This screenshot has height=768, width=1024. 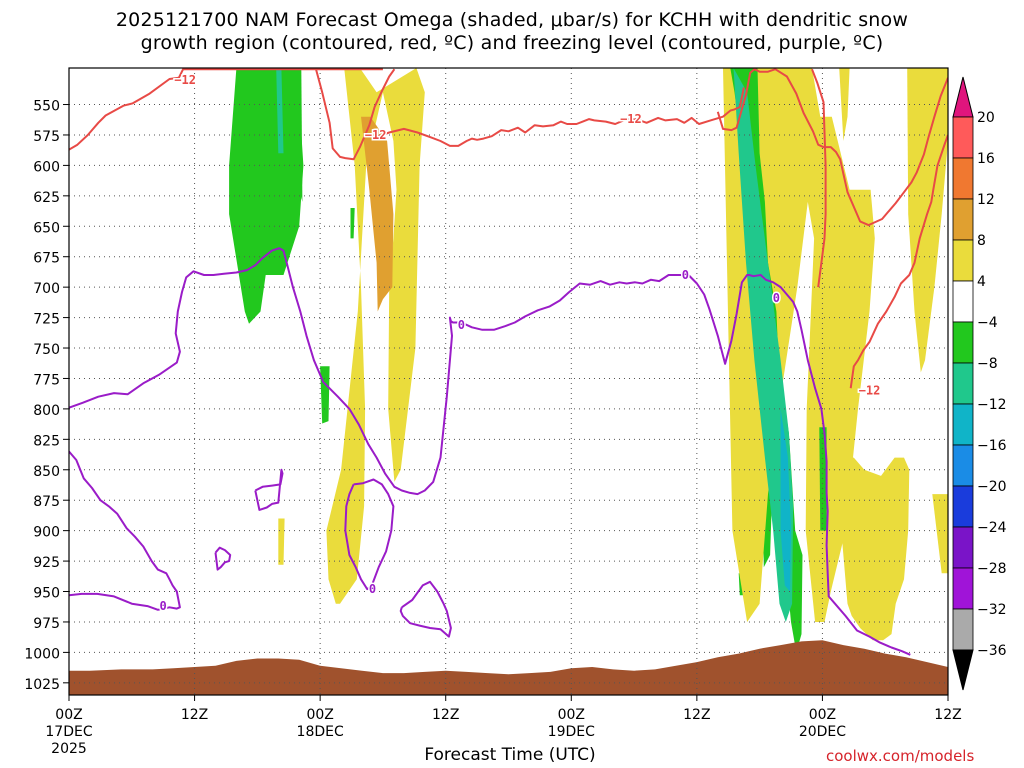 What do you see at coordinates (763, 345) in the screenshot?
I see `omega-region-teal-day20` at bounding box center [763, 345].